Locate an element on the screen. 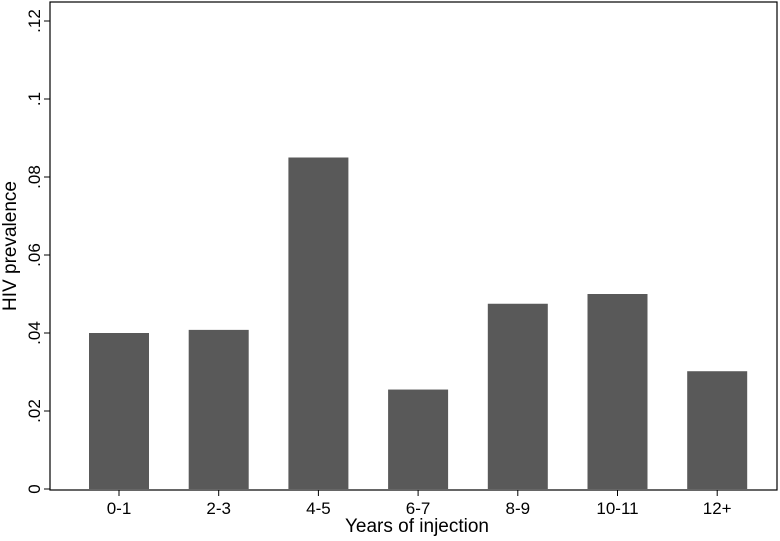  y-tick-label: .04 is located at coordinates (34, 333).